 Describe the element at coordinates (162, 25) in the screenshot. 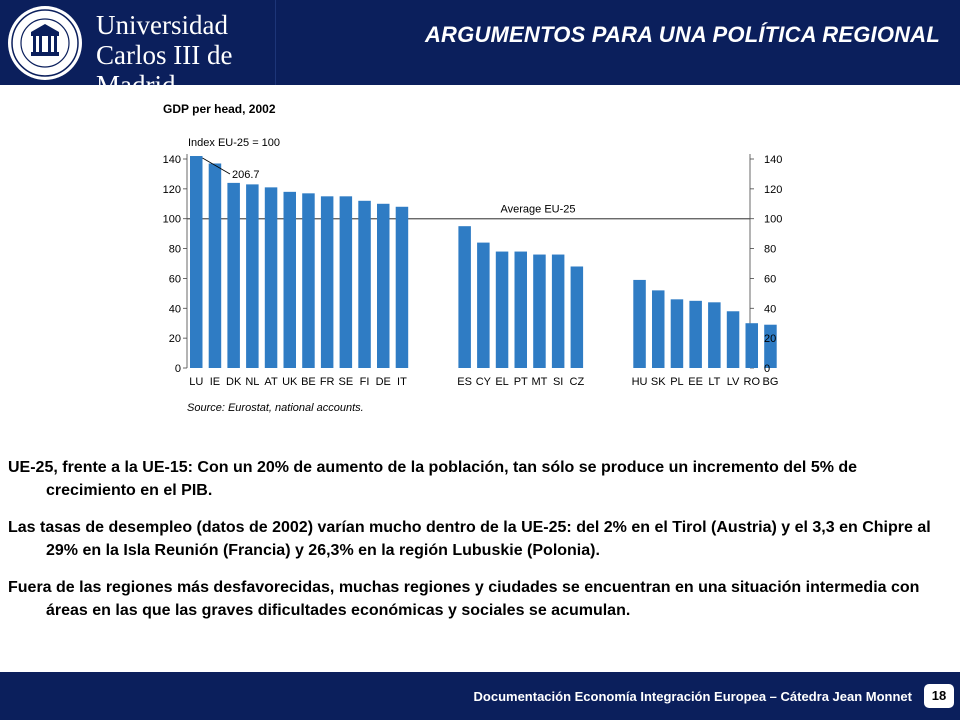

I see `university-name-line1: Universidad` at that location.